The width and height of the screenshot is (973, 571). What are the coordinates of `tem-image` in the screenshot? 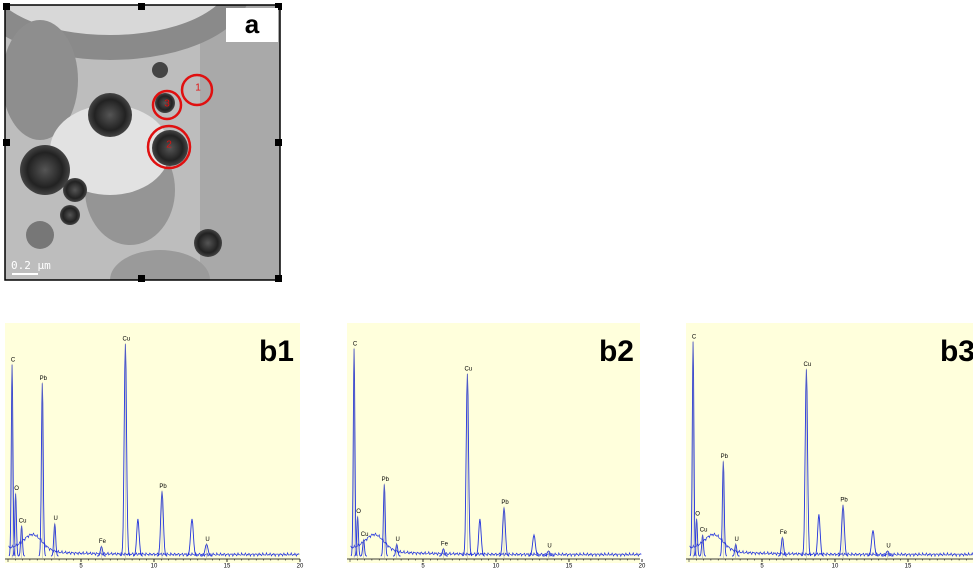 It's located at (142, 142).